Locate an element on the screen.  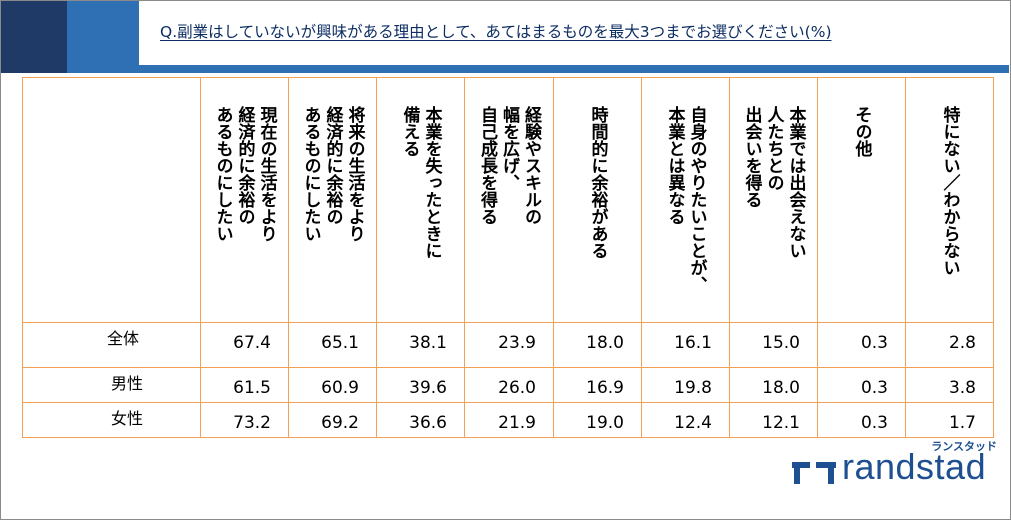
column-header-line: 出会いを得る is located at coordinates (751, 157).